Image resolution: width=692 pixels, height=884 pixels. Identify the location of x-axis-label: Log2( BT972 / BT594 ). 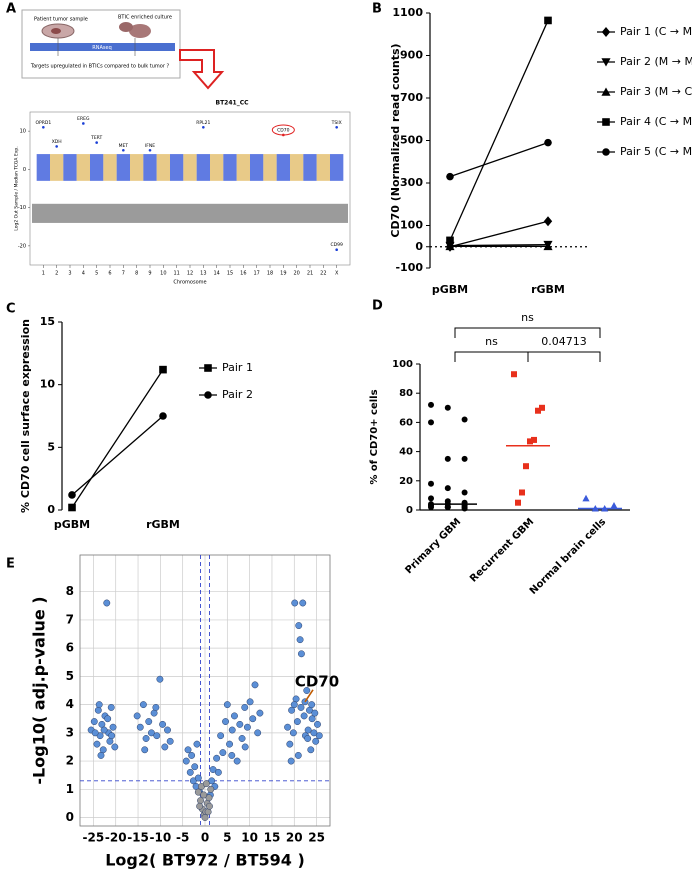
(205, 860).